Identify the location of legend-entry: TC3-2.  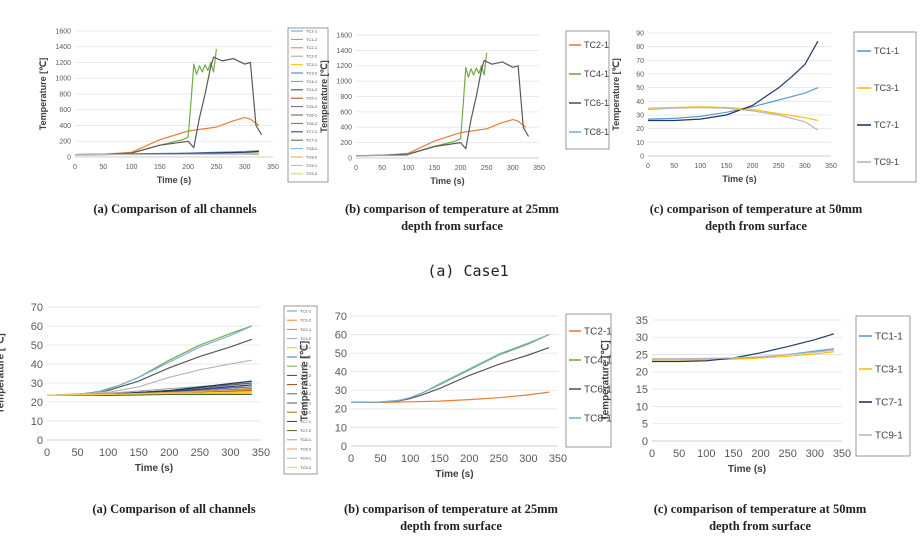
(312, 72).